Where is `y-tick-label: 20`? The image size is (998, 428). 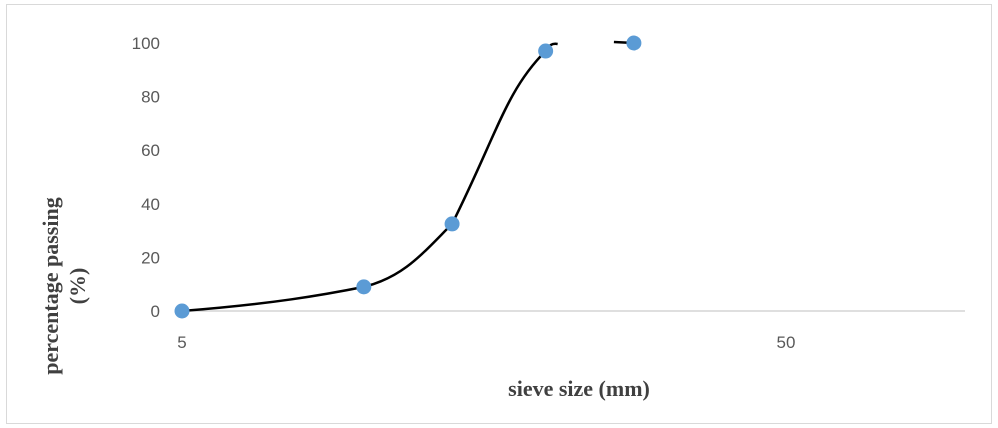 y-tick-label: 20 is located at coordinates (150, 257).